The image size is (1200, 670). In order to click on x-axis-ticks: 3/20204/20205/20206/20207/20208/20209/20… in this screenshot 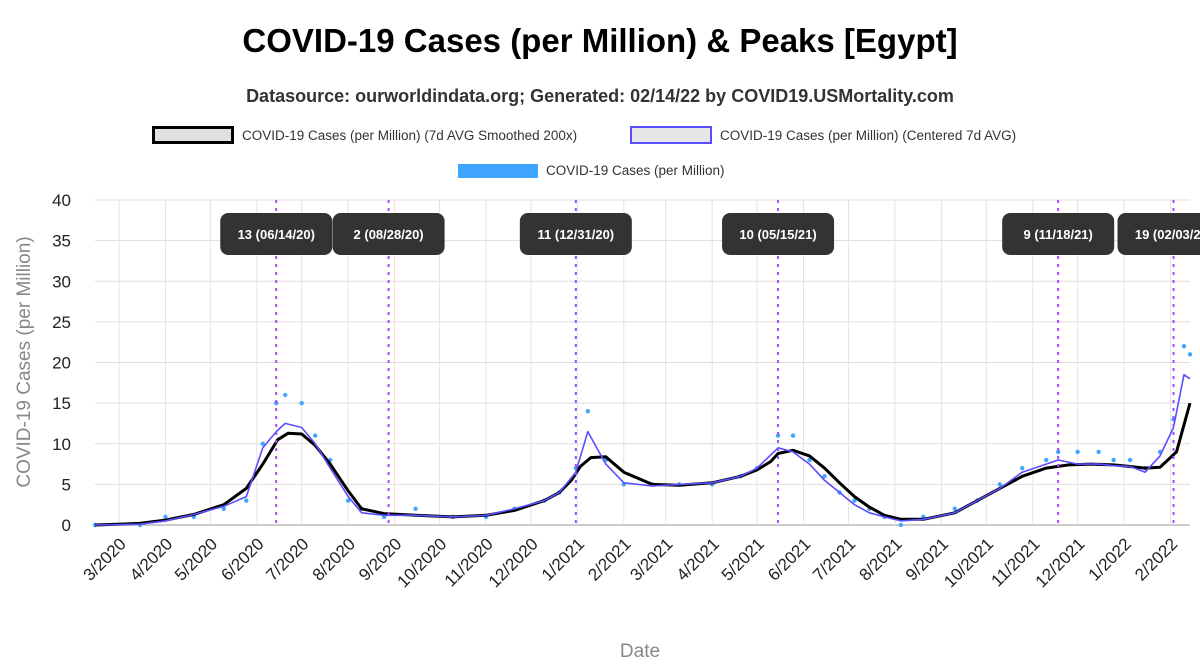, I will do `click(631, 562)`.